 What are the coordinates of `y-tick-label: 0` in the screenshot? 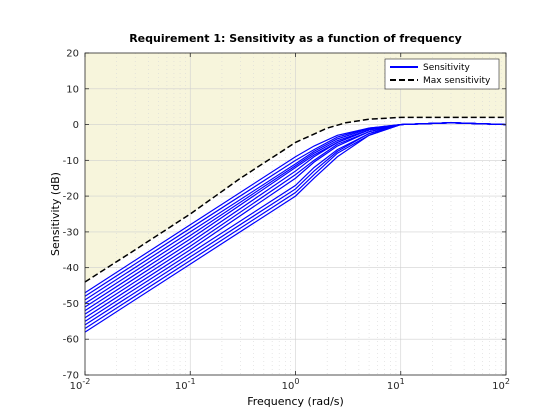 It's located at (76, 125).